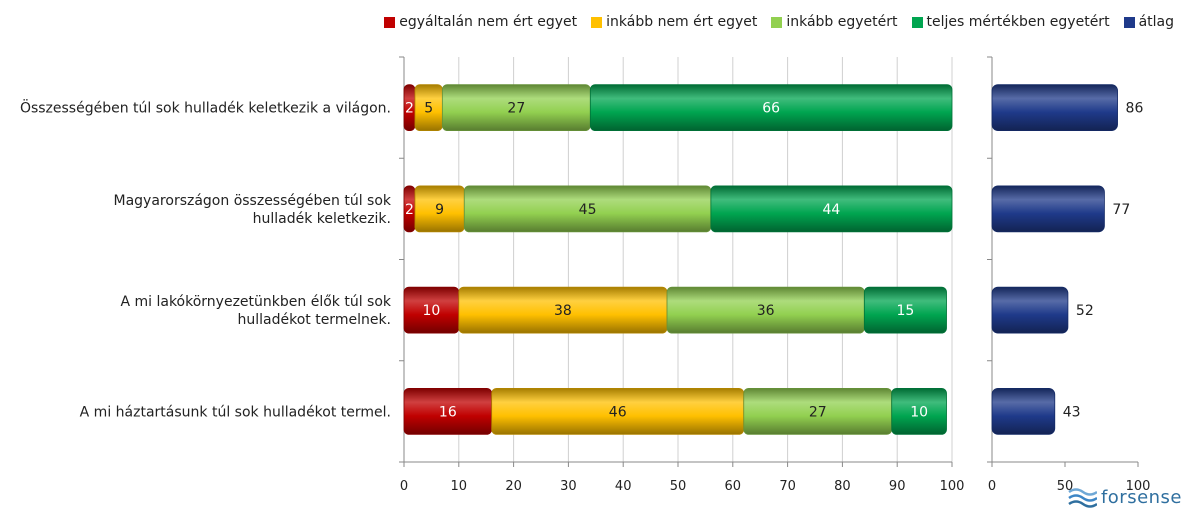 This screenshot has height=516, width=1192. What do you see at coordinates (682, 22) in the screenshot?
I see `legend-label: inkább nem ért egyet` at bounding box center [682, 22].